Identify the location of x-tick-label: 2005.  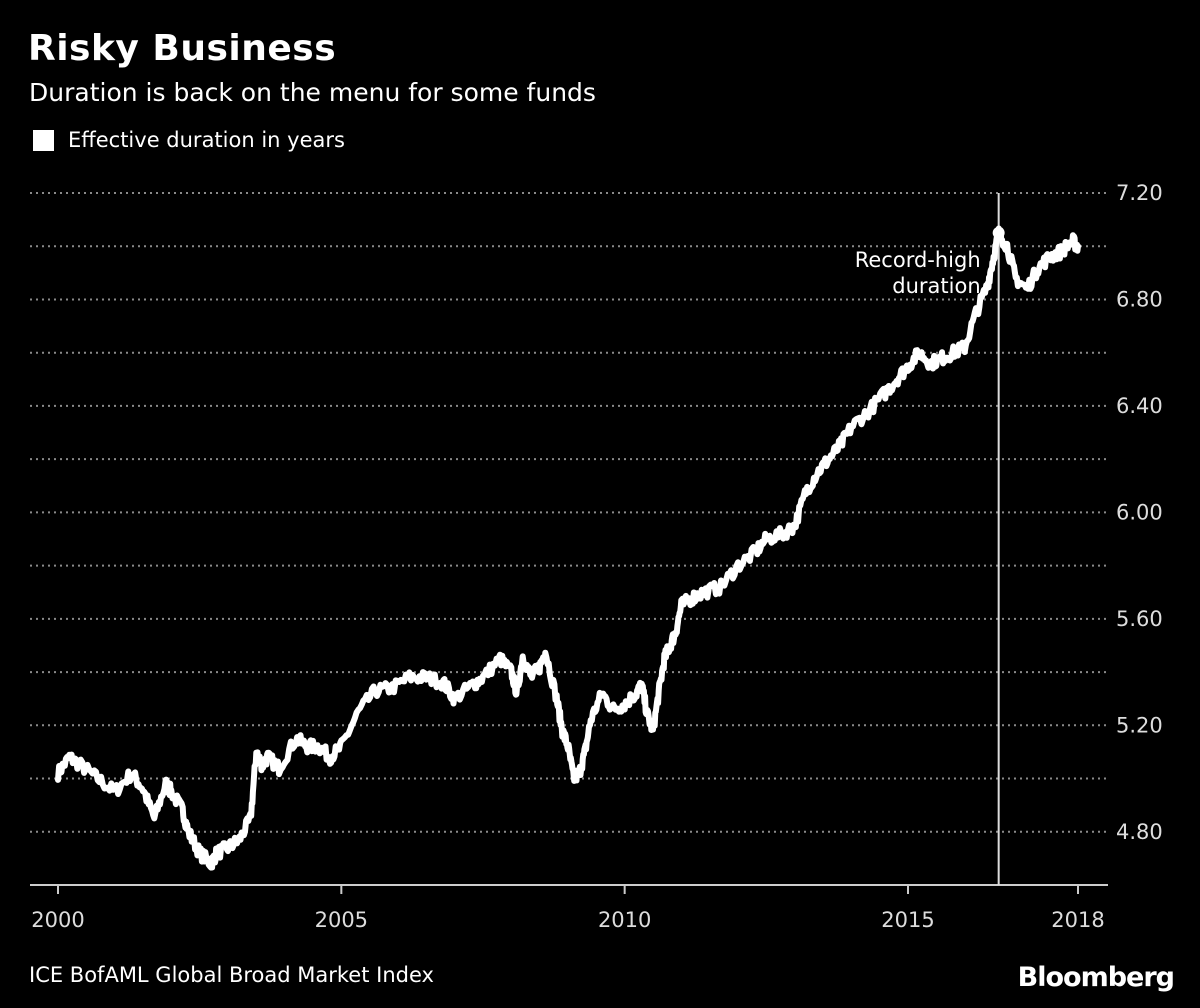
(341, 920).